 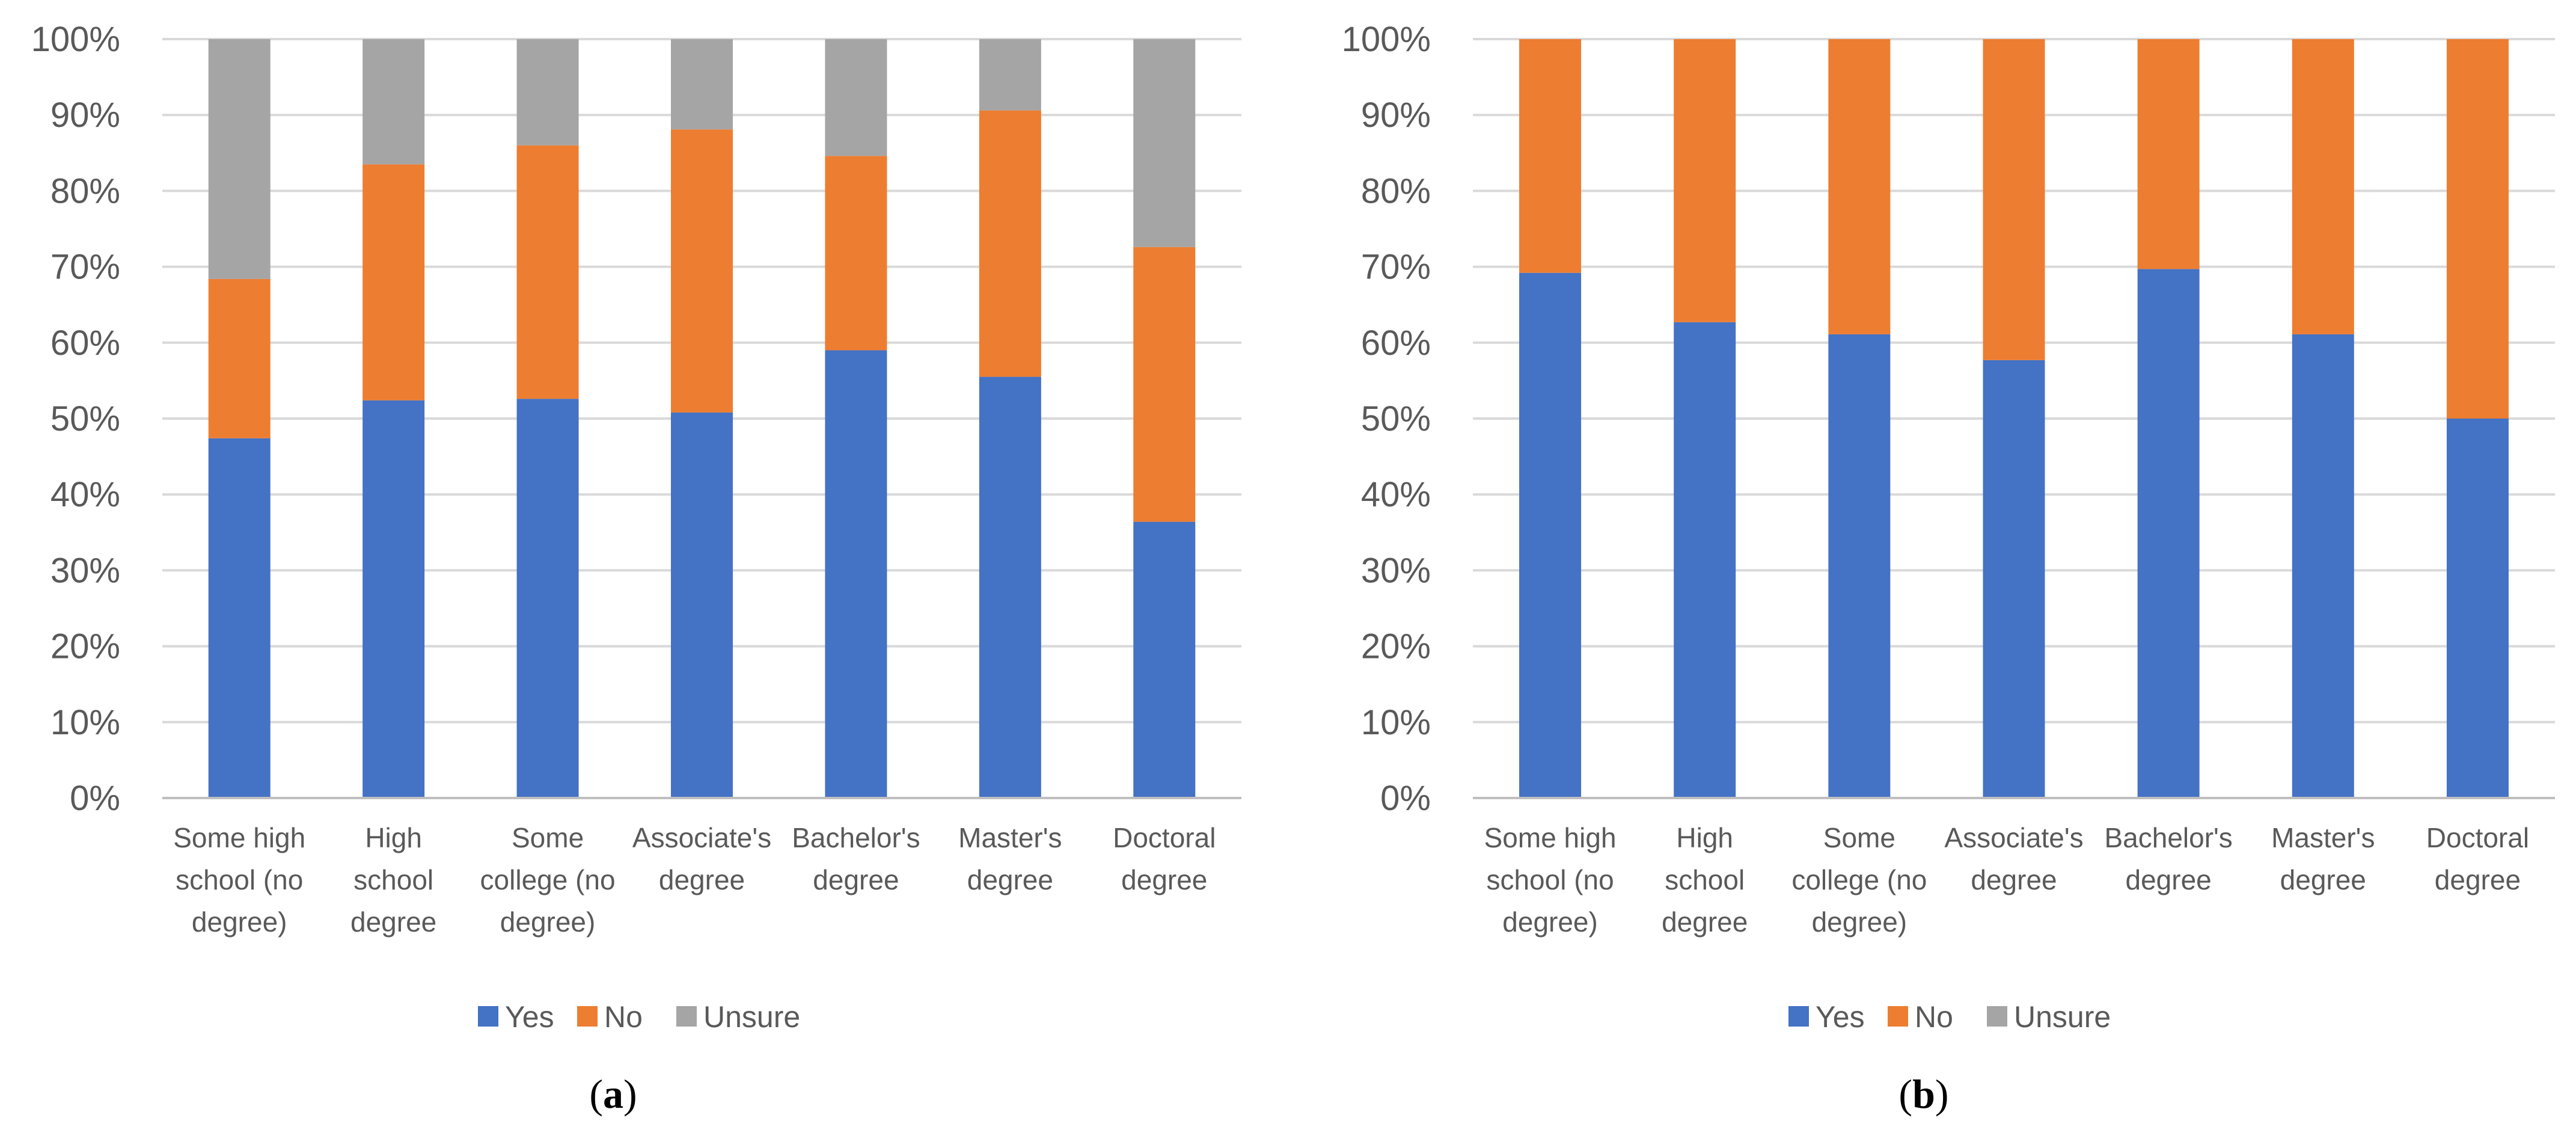 I want to click on panel-label: (b), so click(x=1923, y=1094).